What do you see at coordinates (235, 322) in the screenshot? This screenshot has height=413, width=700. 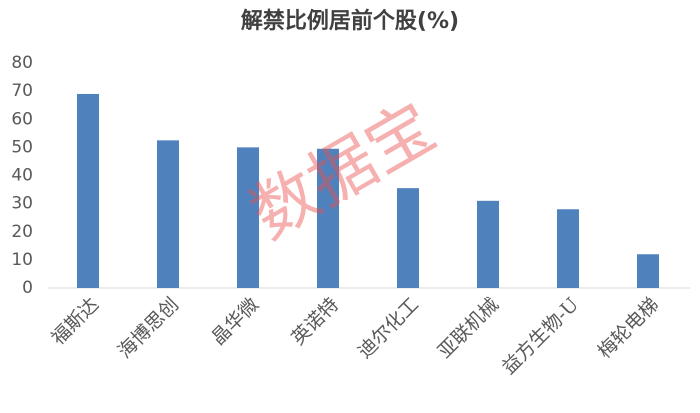 I see `x-tick-label: 晶华微` at bounding box center [235, 322].